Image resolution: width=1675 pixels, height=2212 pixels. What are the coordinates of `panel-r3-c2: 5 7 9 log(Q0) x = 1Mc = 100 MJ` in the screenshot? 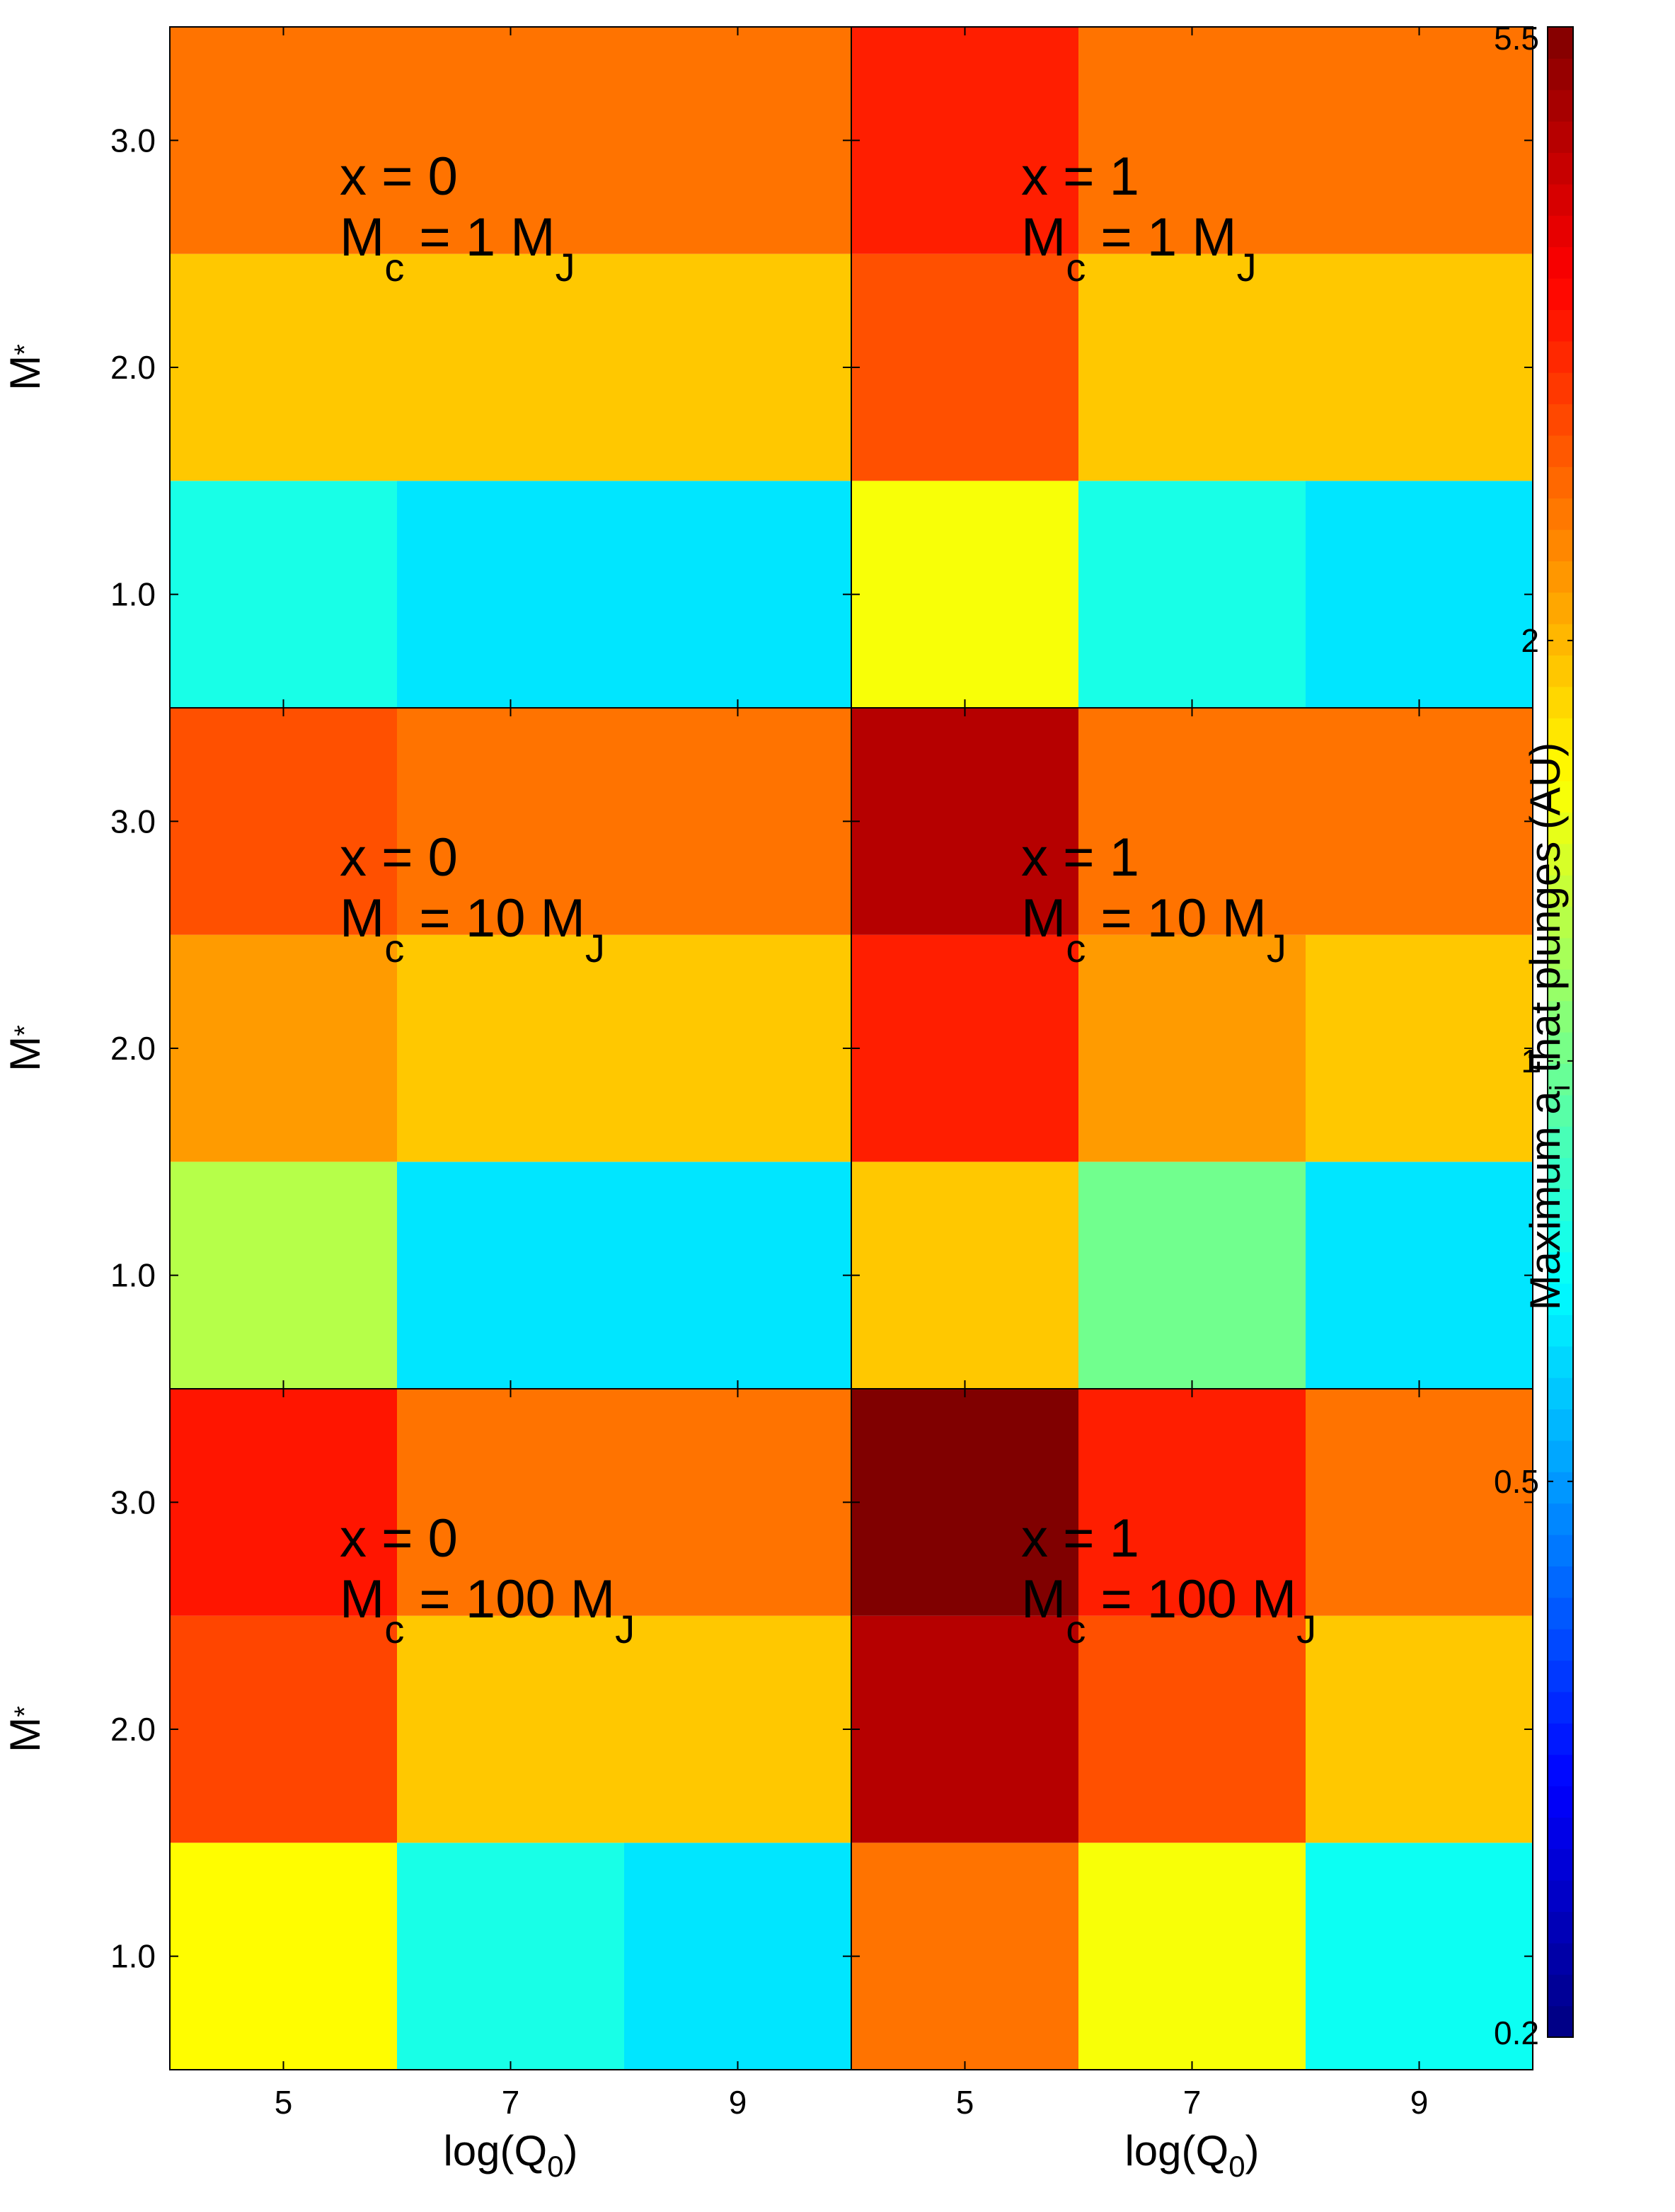 It's located at (1192, 1785).